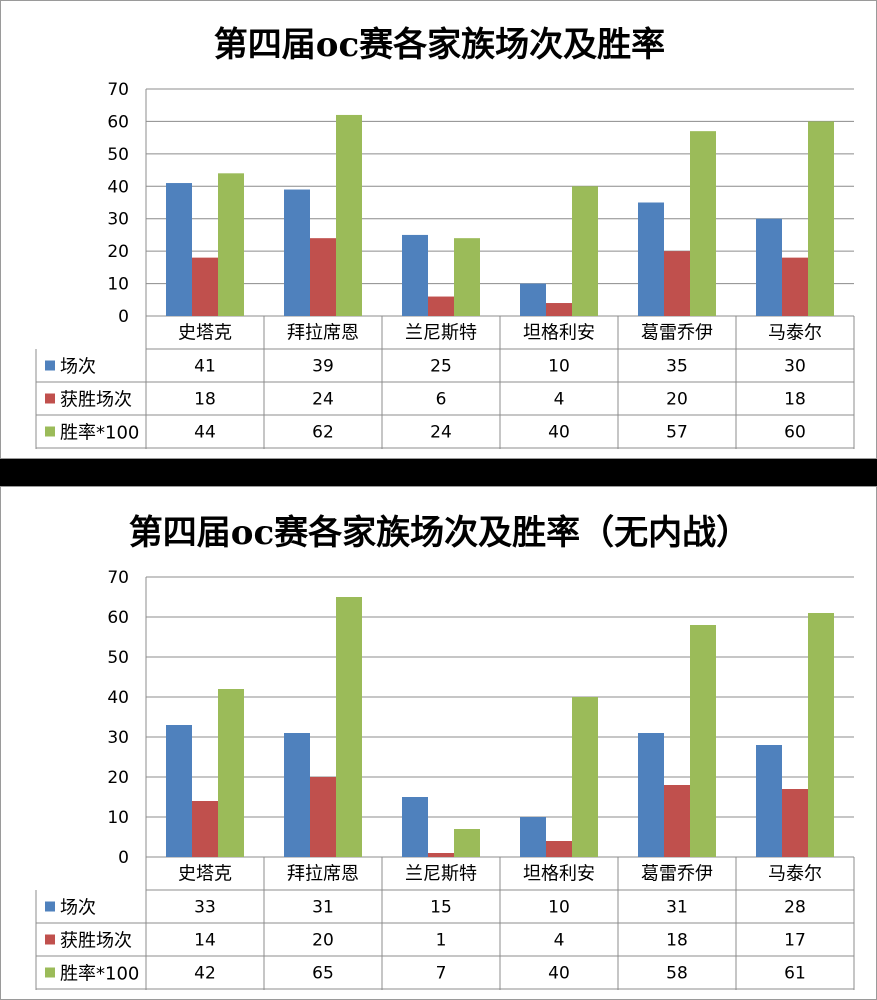  I want to click on table-value: 28, so click(795, 908).